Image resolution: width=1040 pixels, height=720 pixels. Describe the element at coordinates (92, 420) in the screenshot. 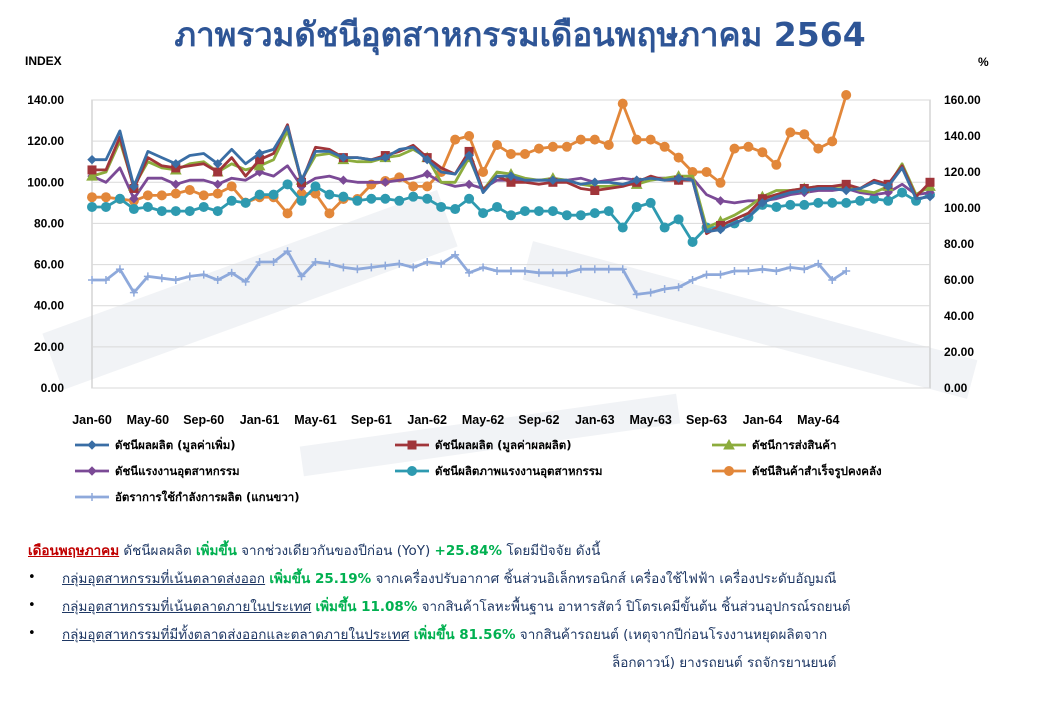

I see `x-tick-label: Jan-60` at that location.